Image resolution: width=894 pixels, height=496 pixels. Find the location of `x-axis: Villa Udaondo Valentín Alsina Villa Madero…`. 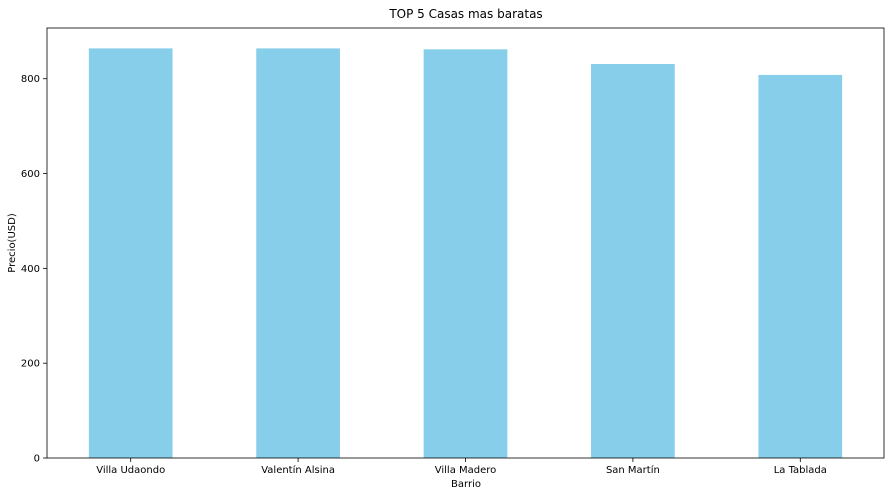

x-axis: Villa Udaondo Valentín Alsina Villa Madero… is located at coordinates (461, 467).